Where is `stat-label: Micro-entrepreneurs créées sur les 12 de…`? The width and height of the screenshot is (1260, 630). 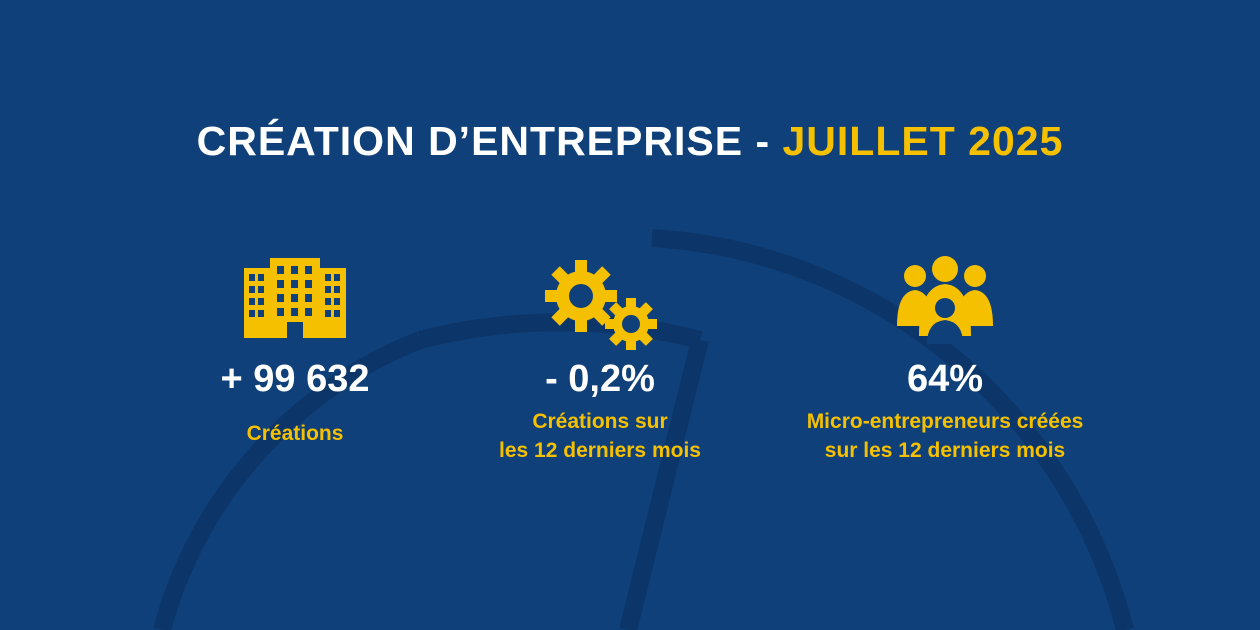
stat-label: Micro-entrepreneurs créées sur les 12 de… is located at coordinates (945, 436).